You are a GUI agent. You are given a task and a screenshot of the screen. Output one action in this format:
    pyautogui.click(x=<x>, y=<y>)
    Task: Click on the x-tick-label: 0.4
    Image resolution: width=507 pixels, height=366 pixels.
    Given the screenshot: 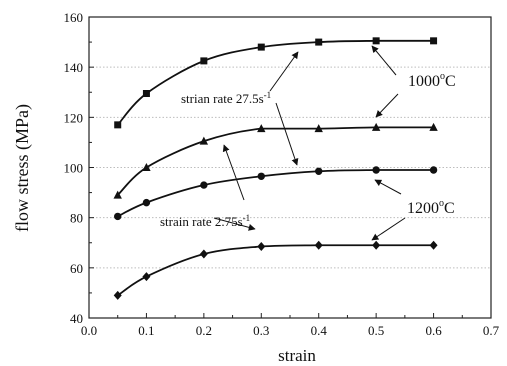 What is the action you would take?
    pyautogui.click(x=319, y=330)
    